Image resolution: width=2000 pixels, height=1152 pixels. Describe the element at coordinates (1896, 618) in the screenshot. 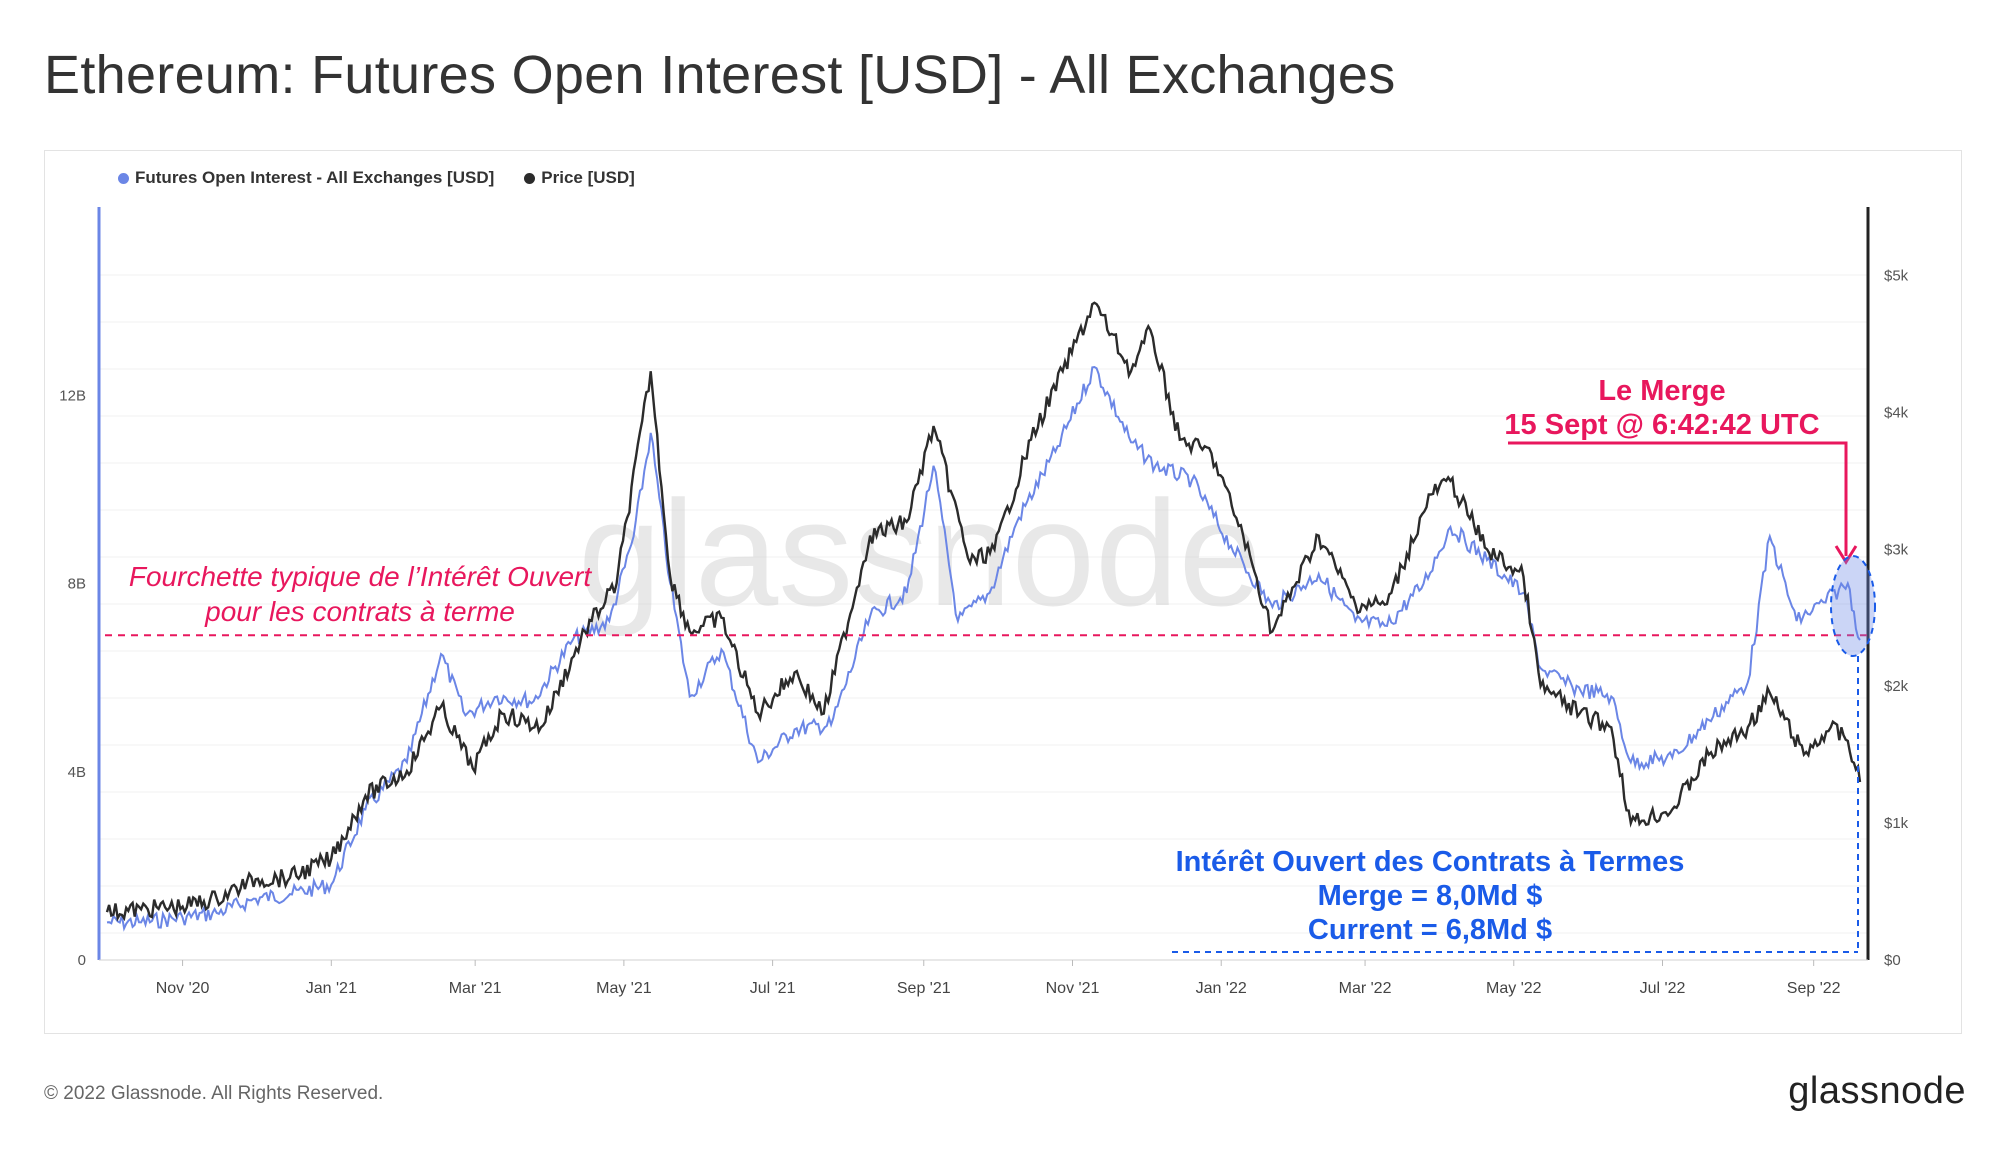

I see `y-ticks-right: $0 $1k $2k $3k $4k $5k` at that location.